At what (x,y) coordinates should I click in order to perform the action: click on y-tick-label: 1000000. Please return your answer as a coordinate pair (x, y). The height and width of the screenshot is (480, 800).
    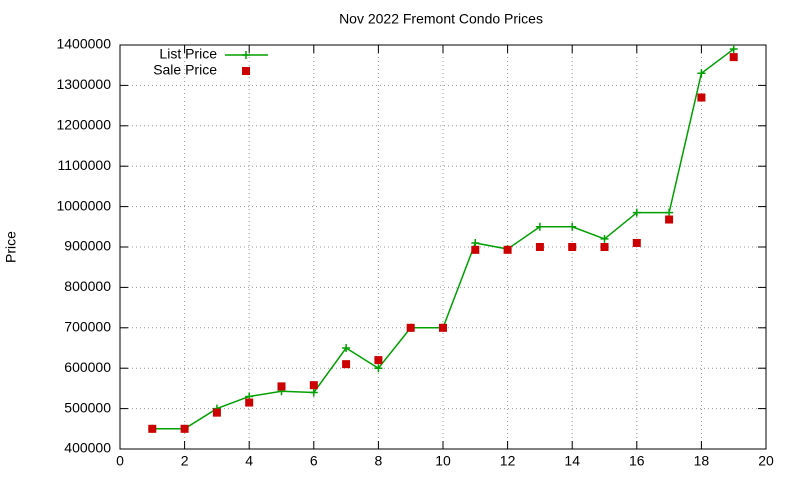
    Looking at the image, I should click on (83, 205).